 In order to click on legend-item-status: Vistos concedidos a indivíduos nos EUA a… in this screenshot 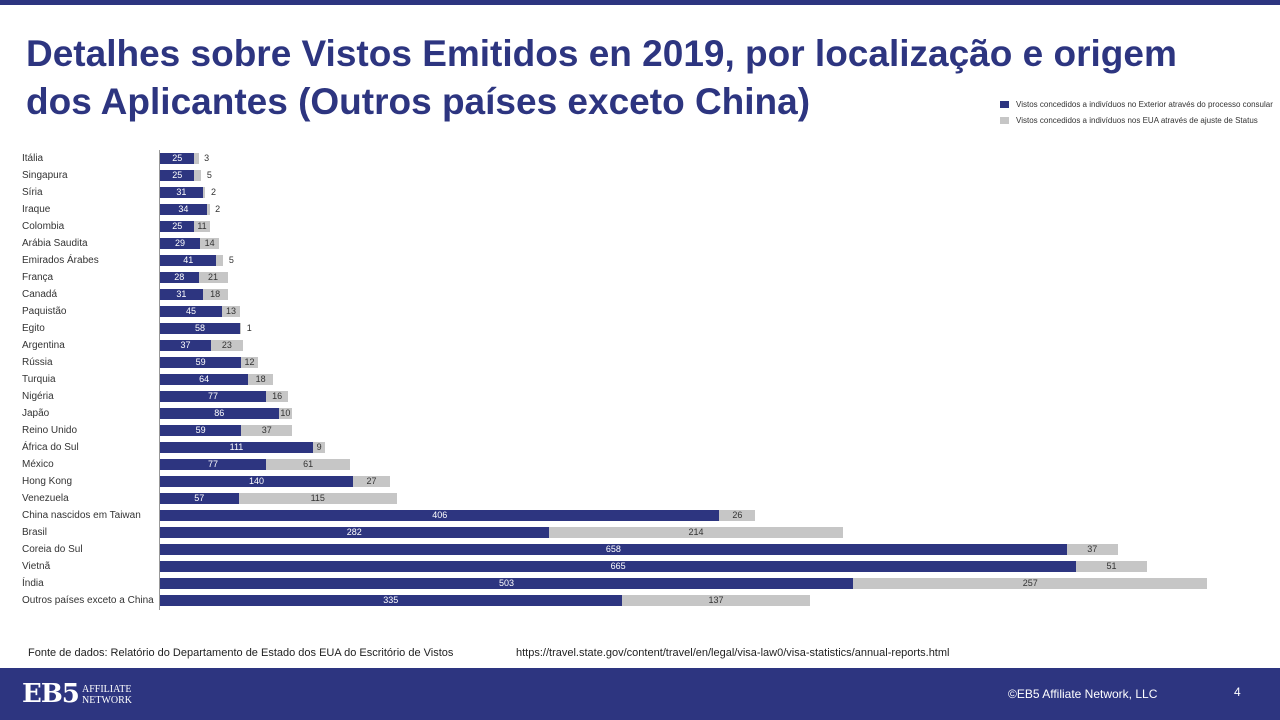, I will do `click(1136, 120)`.